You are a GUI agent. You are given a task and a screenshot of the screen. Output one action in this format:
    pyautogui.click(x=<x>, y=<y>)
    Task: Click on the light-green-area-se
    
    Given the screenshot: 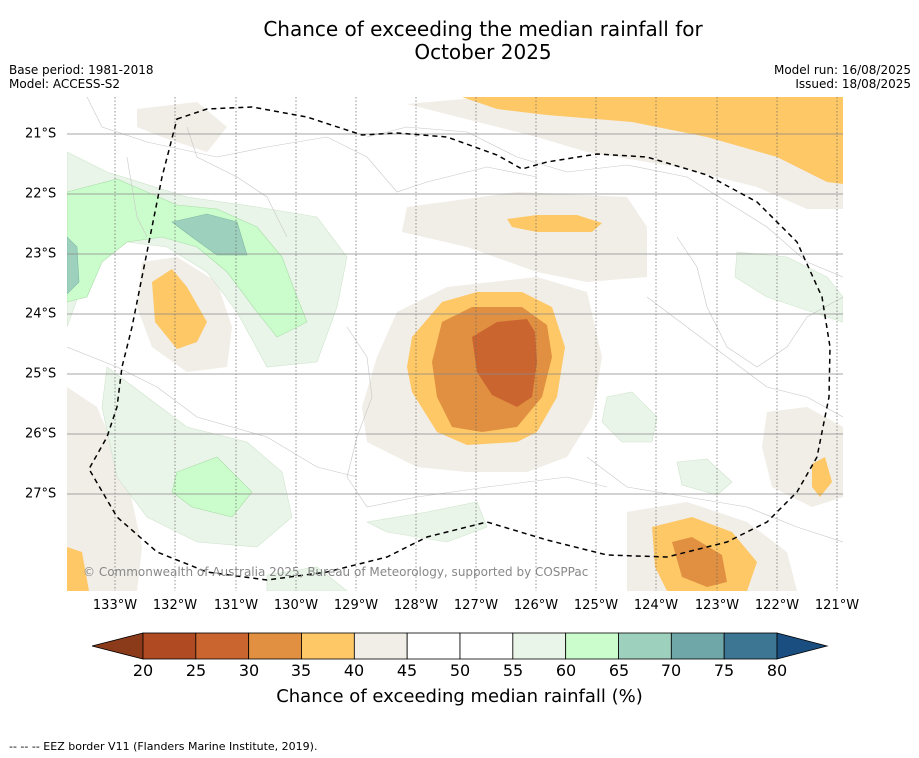 What is the action you would take?
    pyautogui.click(x=704, y=477)
    